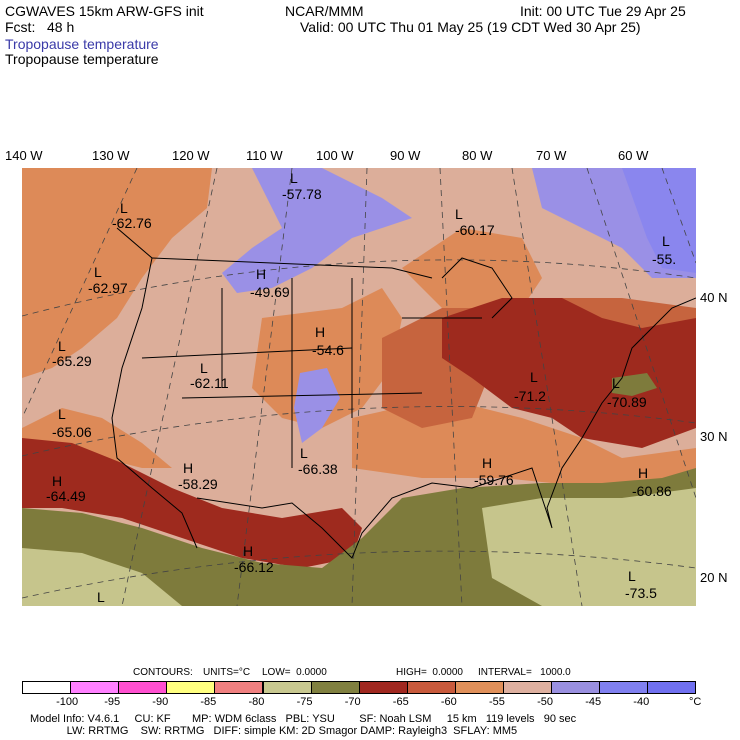  What do you see at coordinates (132, 223) in the screenshot?
I see `map-center-value: -62.76` at bounding box center [132, 223].